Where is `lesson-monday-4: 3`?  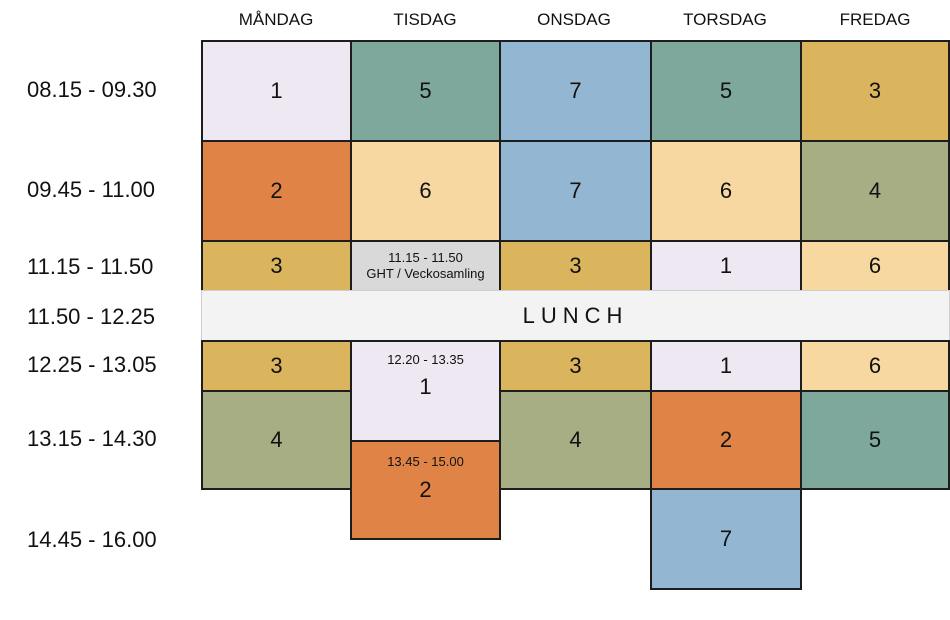 lesson-monday-4: 3 is located at coordinates (276, 366).